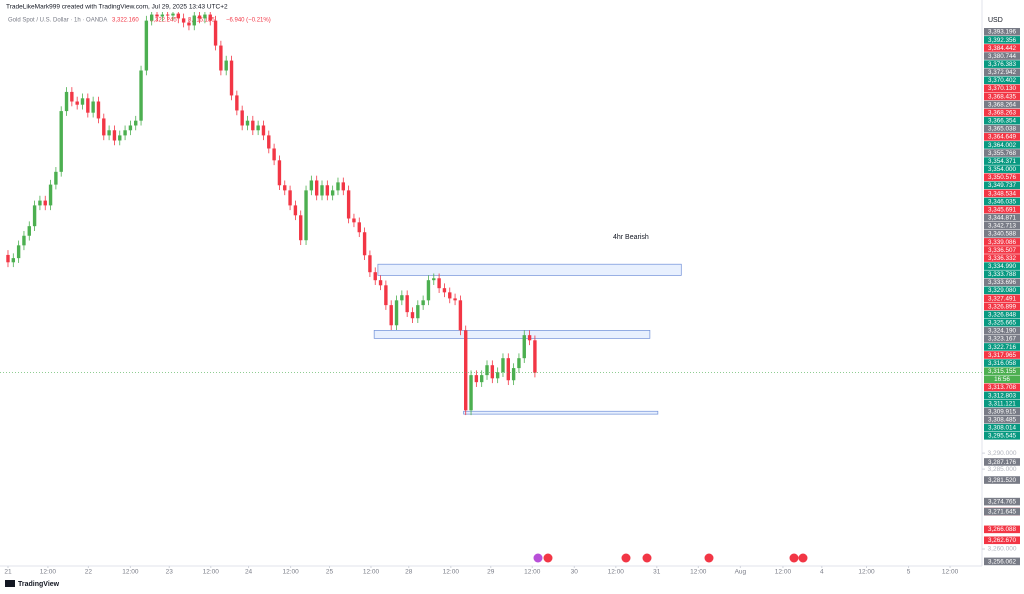 The height and width of the screenshot is (594, 1024). Describe the element at coordinates (330, 572) in the screenshot. I see `x-tick-label: 25` at that location.